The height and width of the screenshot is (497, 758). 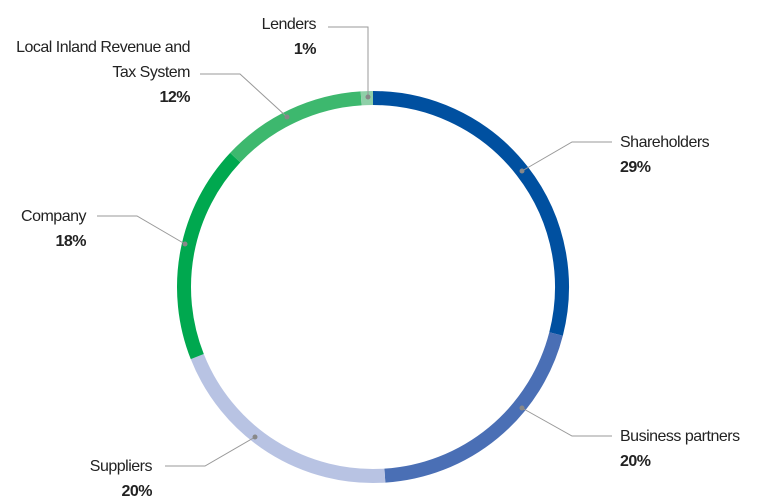 What do you see at coordinates (43, 229) in the screenshot?
I see `segment-label: Company 18%` at bounding box center [43, 229].